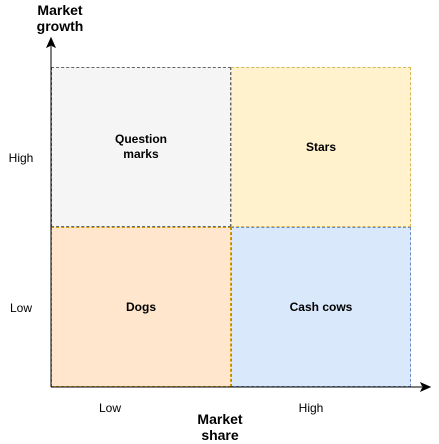  Describe the element at coordinates (51, 42) in the screenshot. I see `y-axis-arrowhead` at that location.